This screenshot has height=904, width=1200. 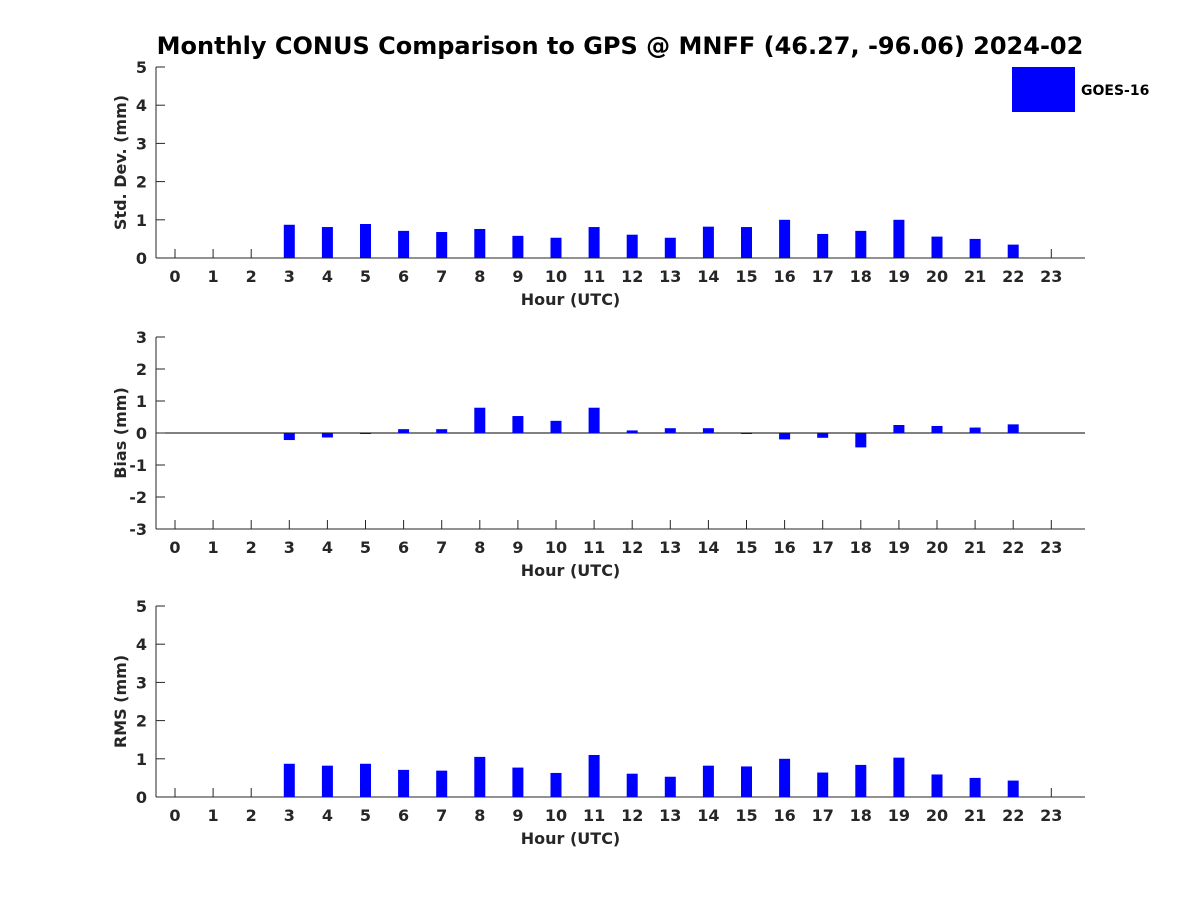 I want to click on x-tick-label: 4, so click(x=327, y=547).